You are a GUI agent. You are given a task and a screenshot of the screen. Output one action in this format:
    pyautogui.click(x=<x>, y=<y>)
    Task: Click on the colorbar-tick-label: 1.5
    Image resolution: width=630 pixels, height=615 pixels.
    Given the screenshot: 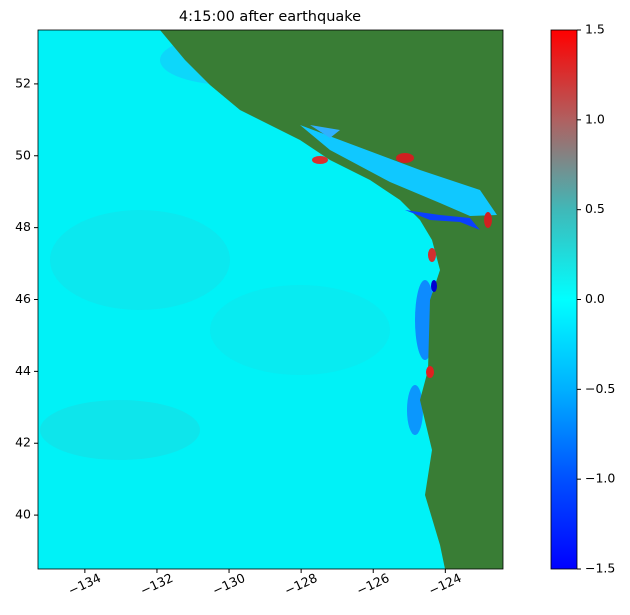 What is the action you would take?
    pyautogui.click(x=595, y=29)
    